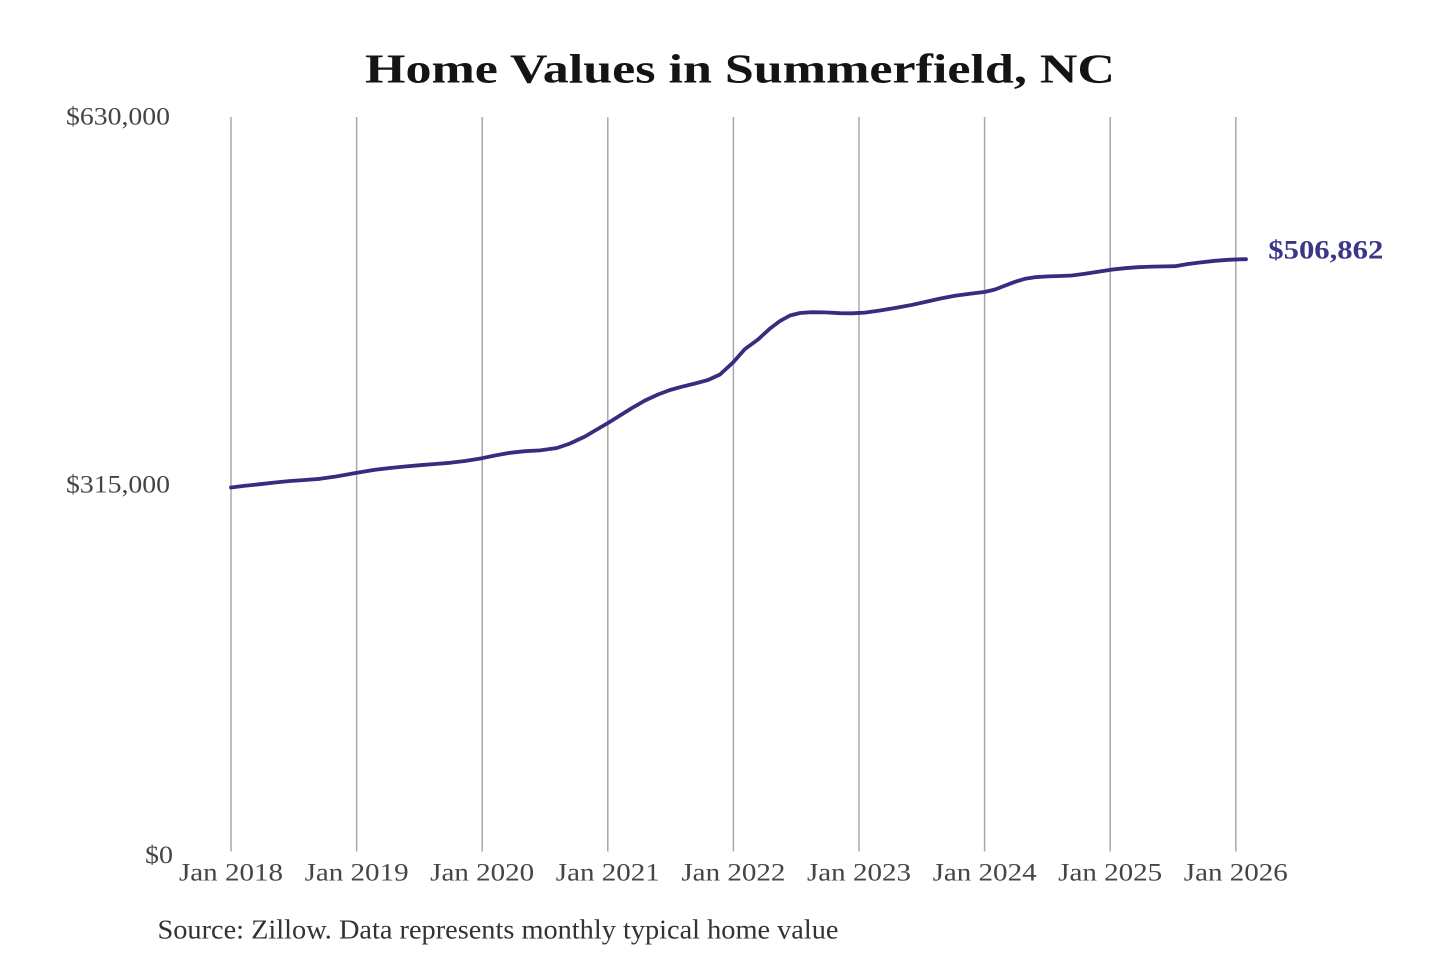  I want to click on svg-text: $315,000, so click(118, 484).